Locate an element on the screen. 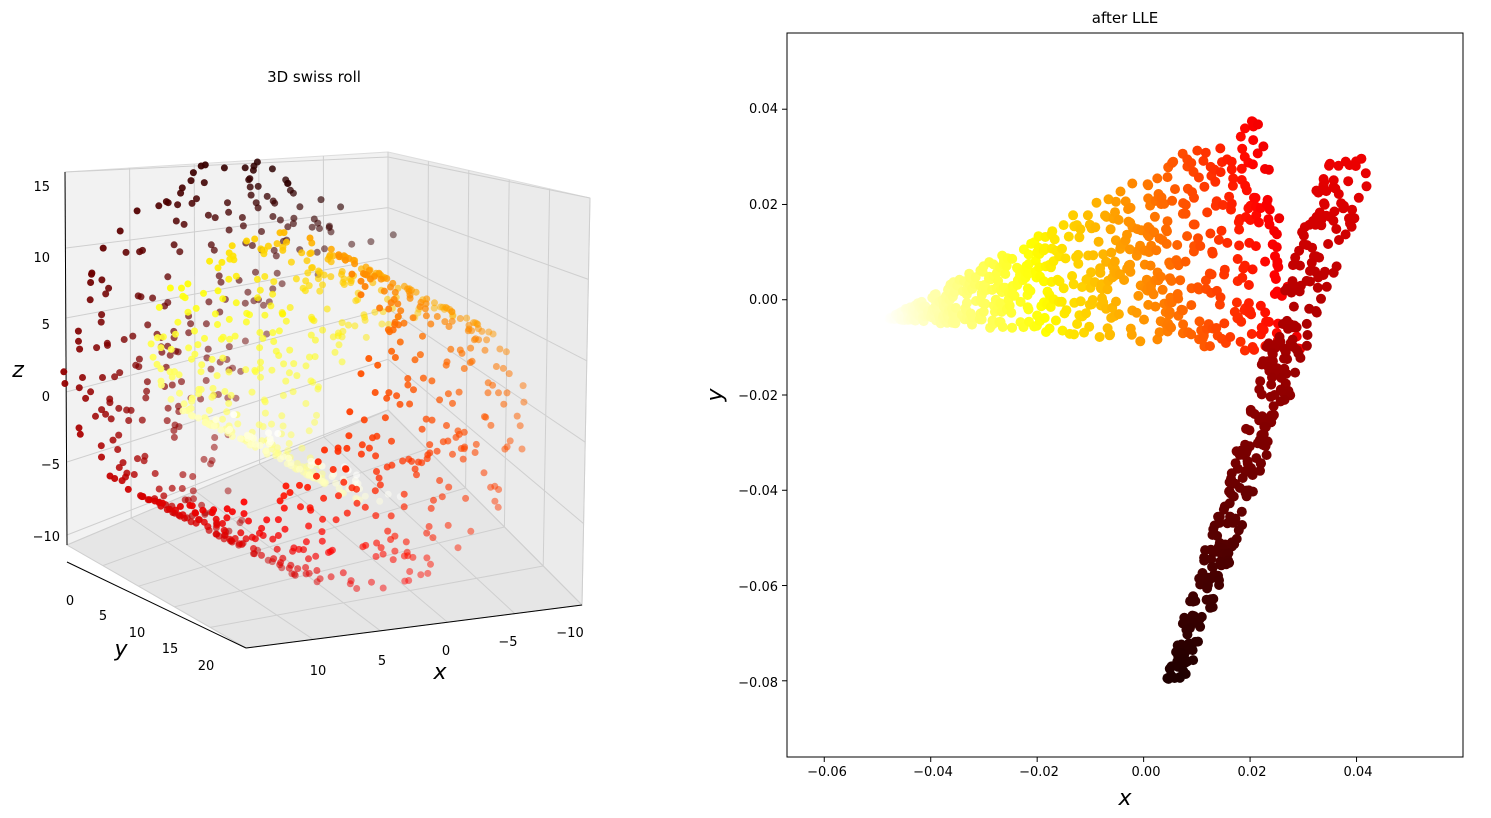 This screenshot has height=818, width=1491. x-tick-label: 0 is located at coordinates (446, 651).